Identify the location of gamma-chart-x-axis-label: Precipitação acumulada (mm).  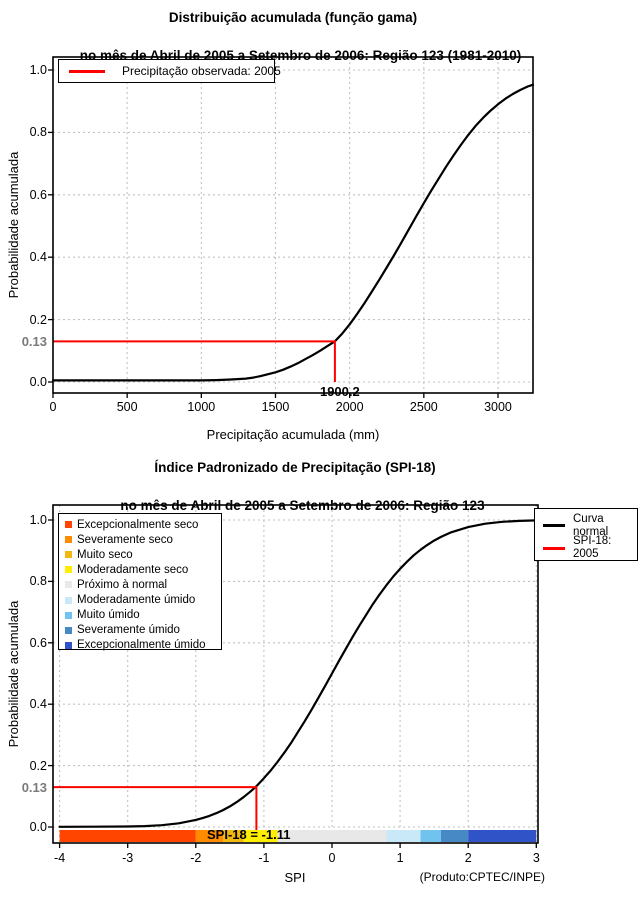
(293, 434).